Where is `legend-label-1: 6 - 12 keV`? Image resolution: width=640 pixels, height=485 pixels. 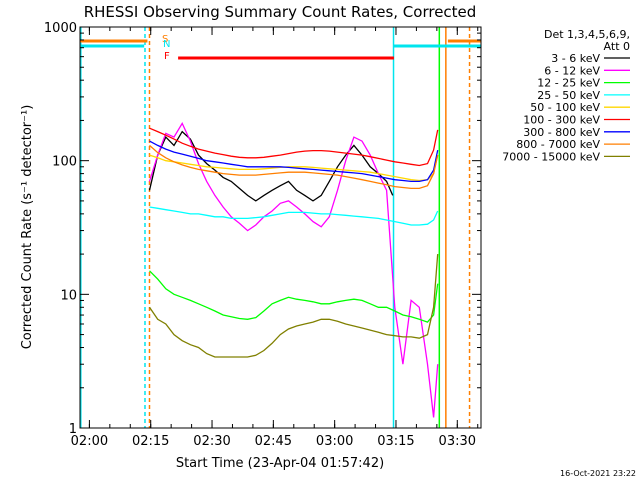 legend-label-1: 6 - 12 keV is located at coordinates (572, 70).